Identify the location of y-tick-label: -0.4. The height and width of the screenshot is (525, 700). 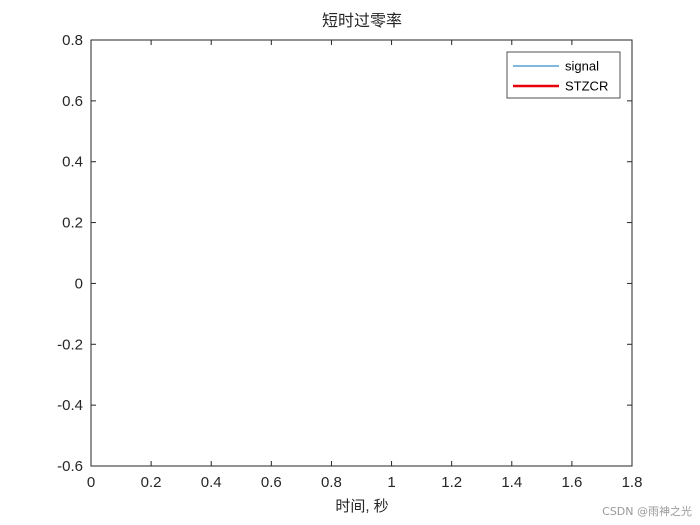
(70, 405).